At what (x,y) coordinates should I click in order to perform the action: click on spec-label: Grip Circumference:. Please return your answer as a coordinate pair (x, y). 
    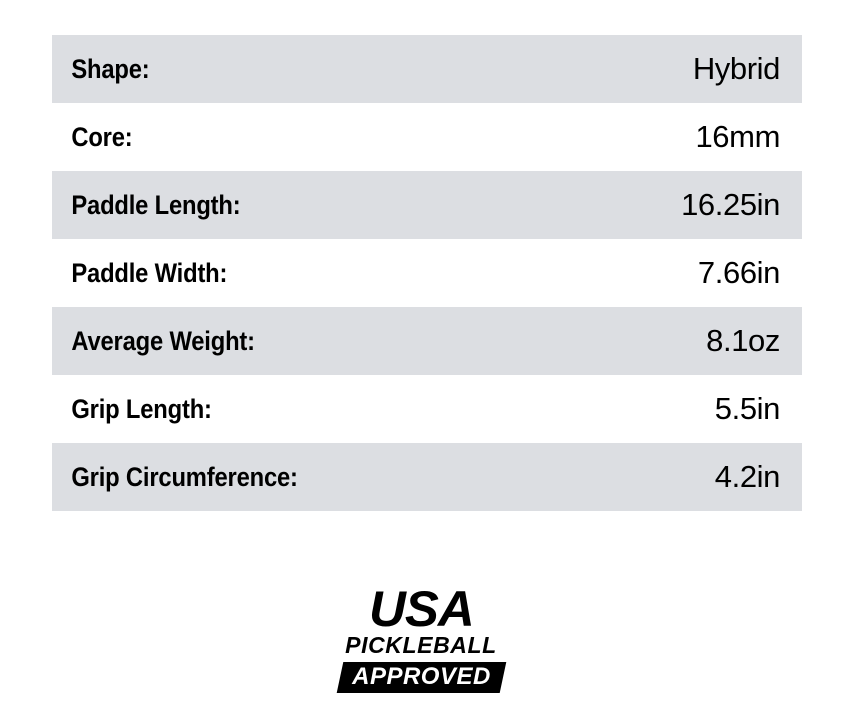
    Looking at the image, I should click on (184, 476).